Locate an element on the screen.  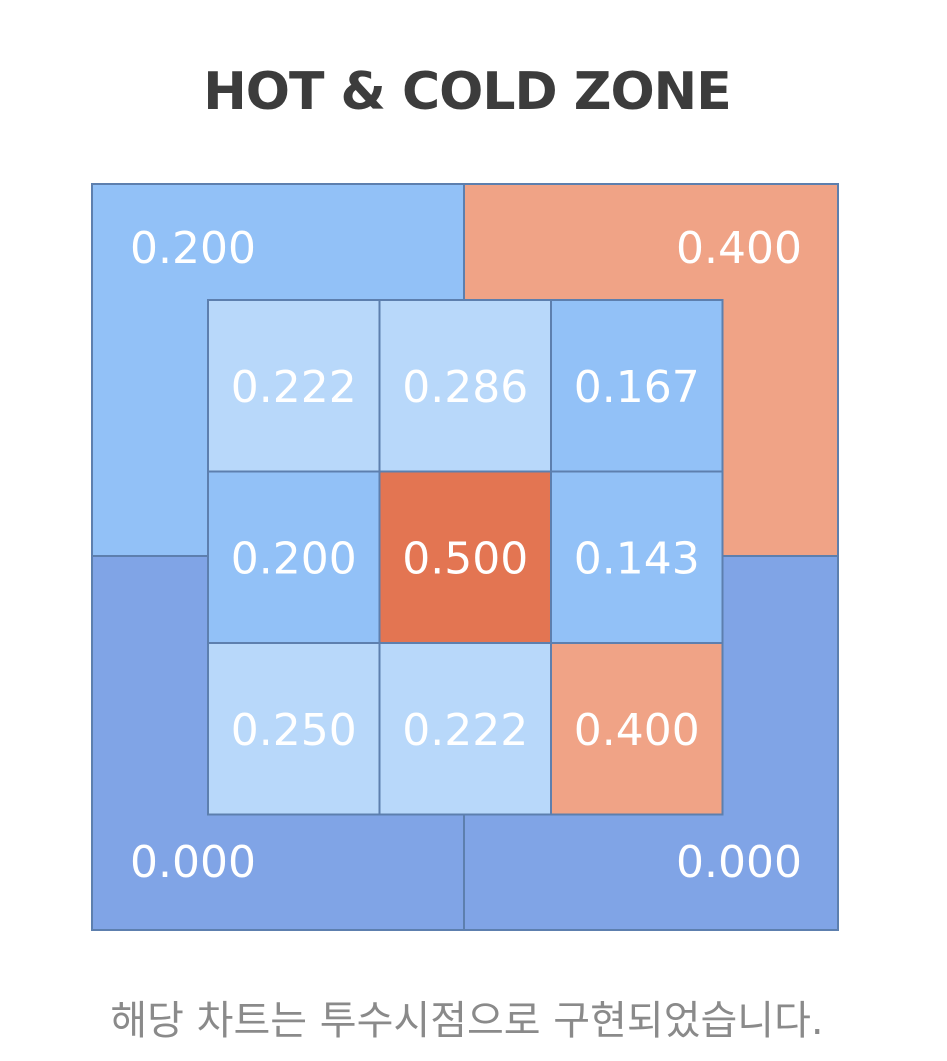
inner-zone-cell-r2c1 is located at coordinates (294, 557).